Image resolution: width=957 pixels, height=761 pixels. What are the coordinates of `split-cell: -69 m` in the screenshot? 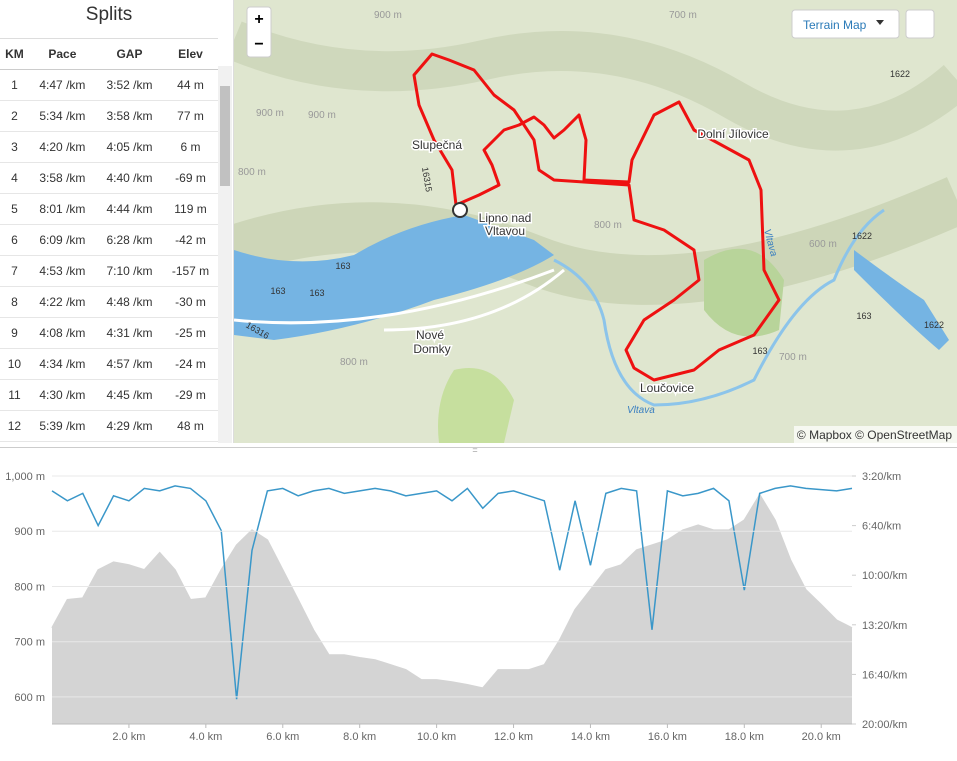 It's located at (190, 178).